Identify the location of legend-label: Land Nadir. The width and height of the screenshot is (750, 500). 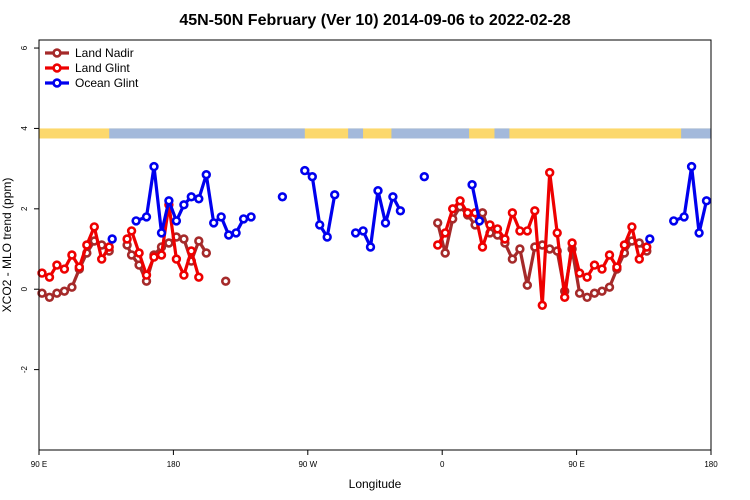
(104, 53).